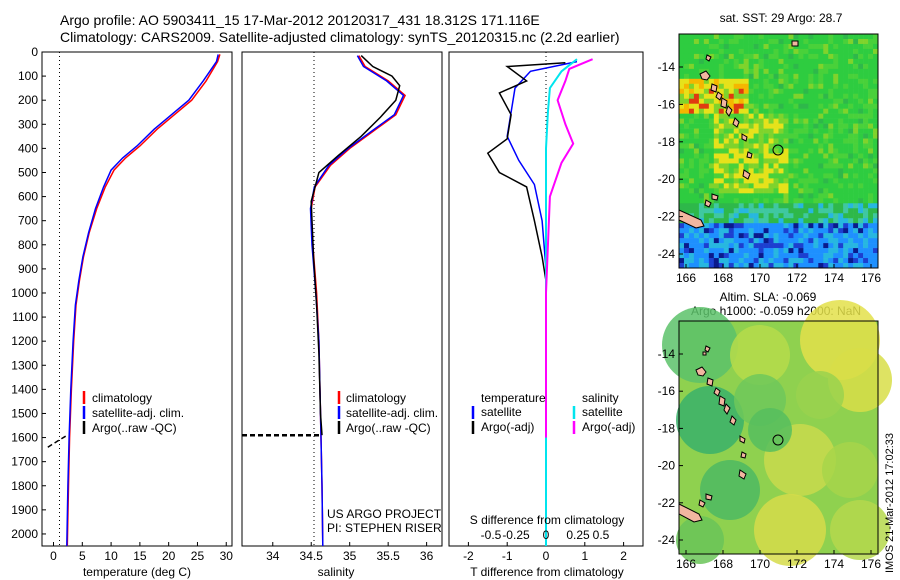  What do you see at coordinates (28, 269) in the screenshot?
I see `depth-tick-label: 900` at bounding box center [28, 269].